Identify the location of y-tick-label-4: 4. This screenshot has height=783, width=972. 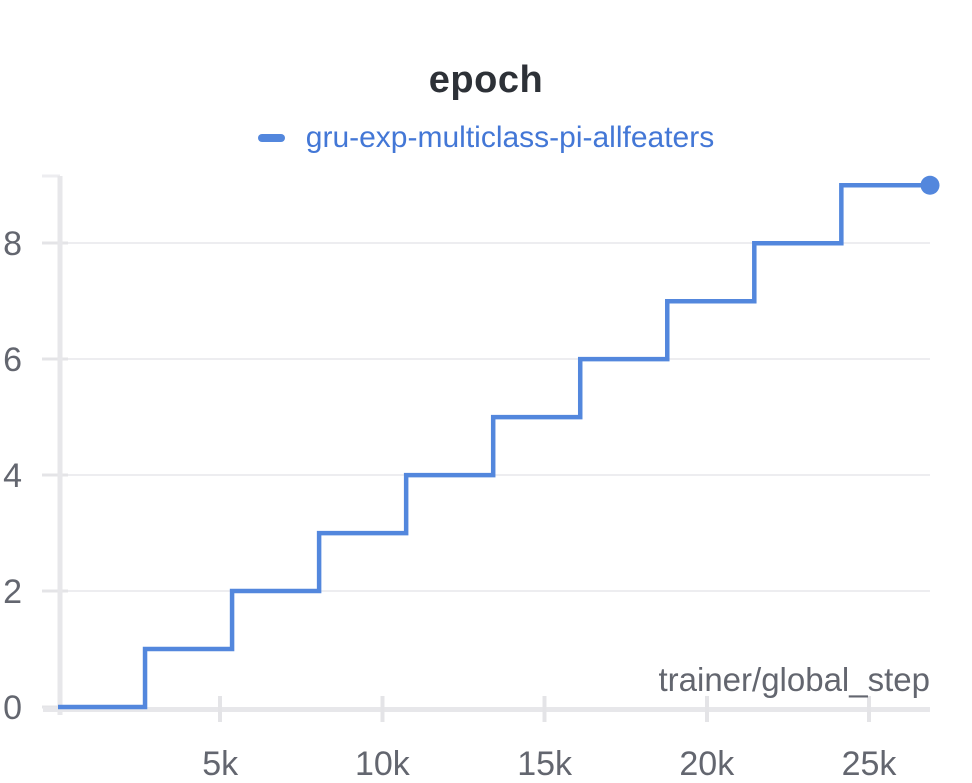
(12, 476).